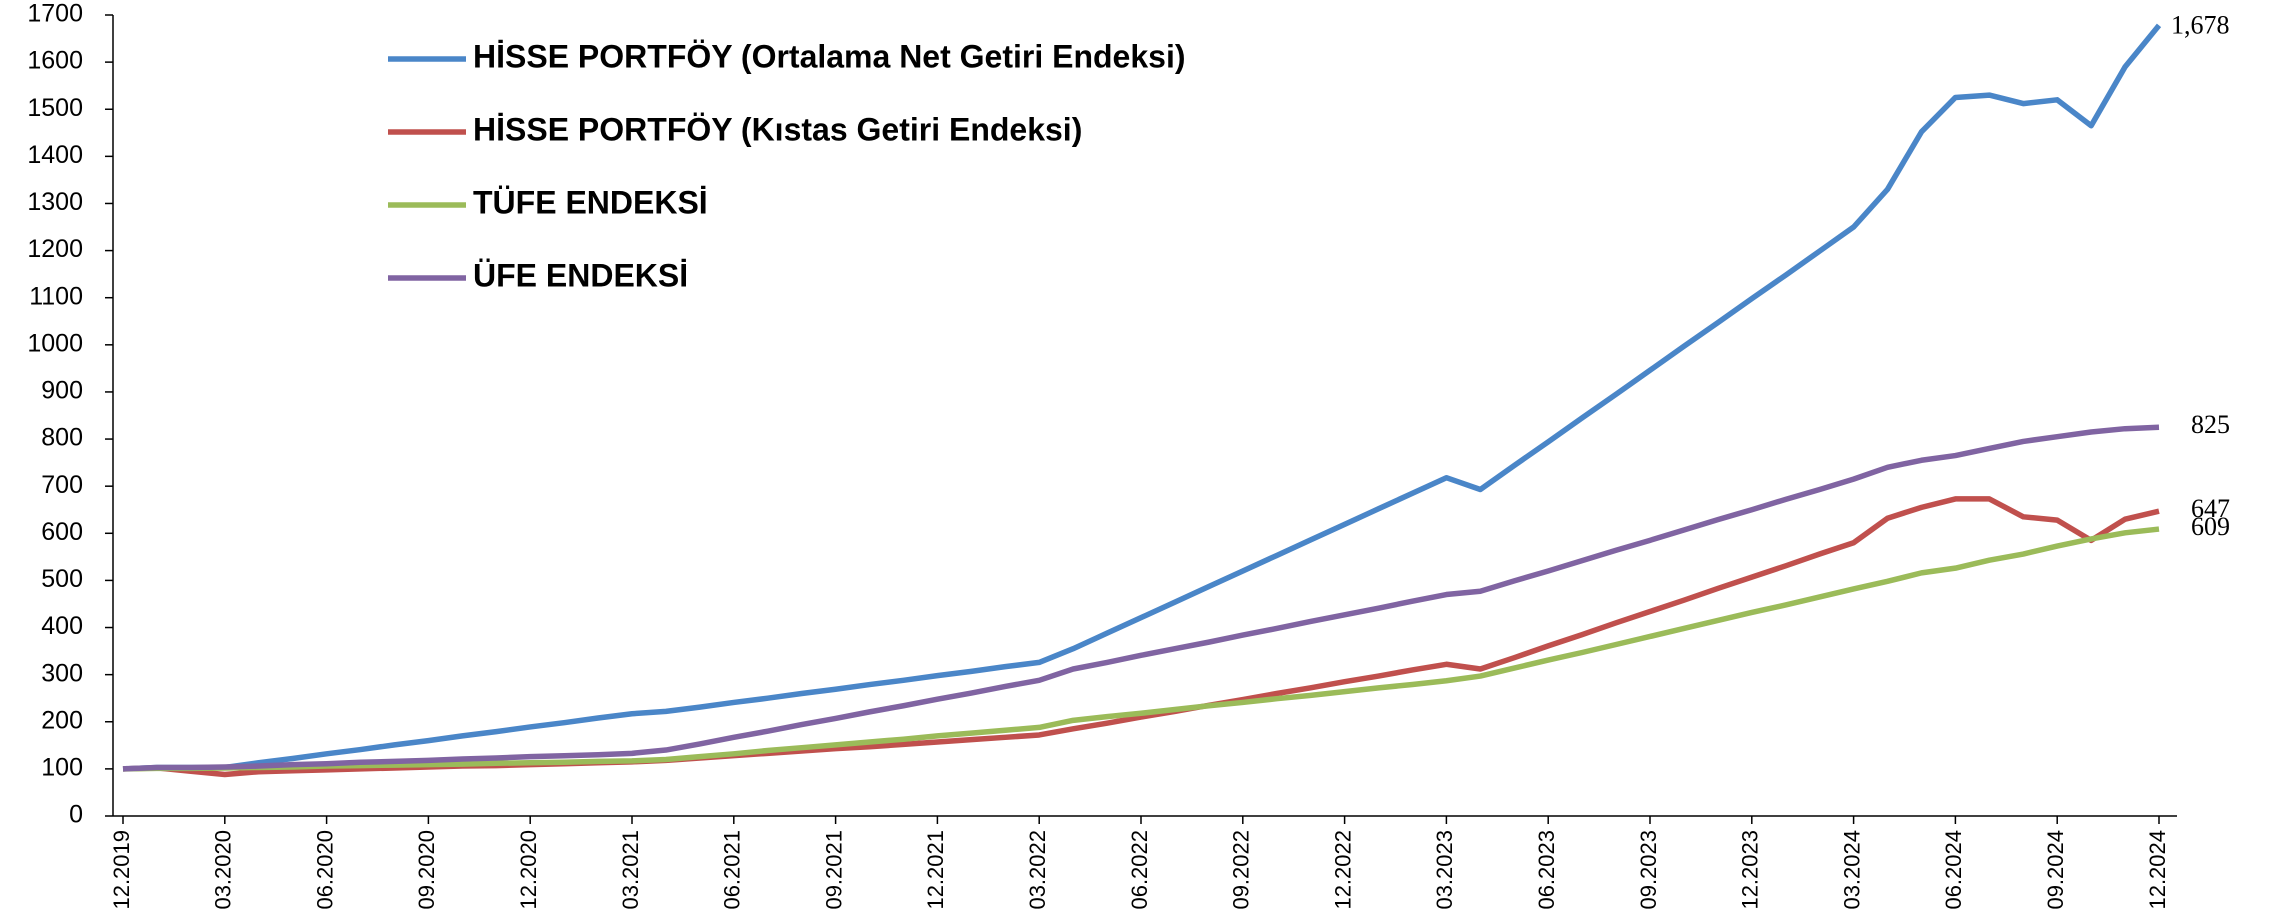 This screenshot has width=2269, height=911. I want to click on y-tick-label: 1000, so click(55, 343).